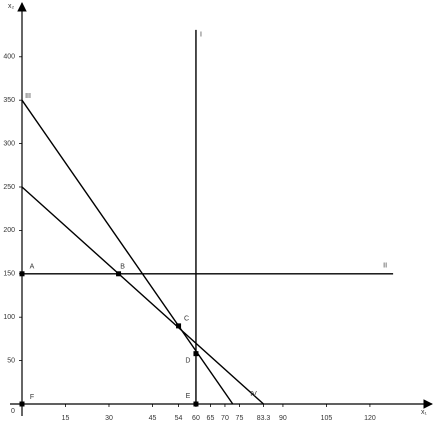  I want to click on line-label: I, so click(201, 35).